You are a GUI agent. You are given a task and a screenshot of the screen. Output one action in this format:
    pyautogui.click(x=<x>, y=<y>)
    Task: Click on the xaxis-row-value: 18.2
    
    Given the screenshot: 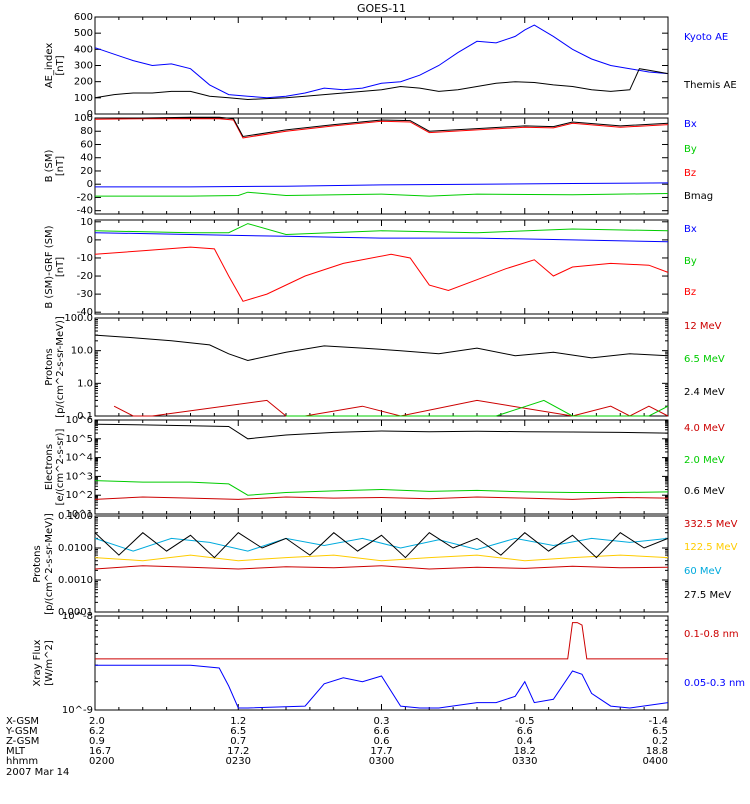 What is the action you would take?
    pyautogui.click(x=525, y=751)
    